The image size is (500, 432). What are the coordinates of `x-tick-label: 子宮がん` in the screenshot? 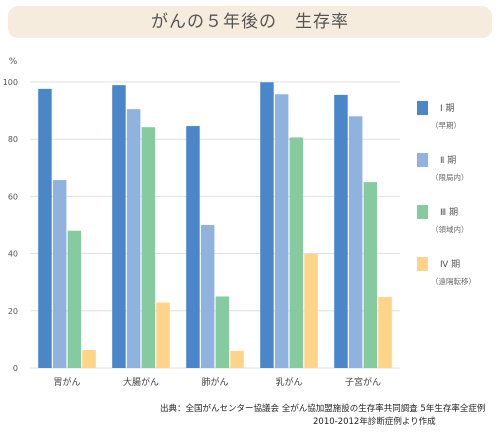 It's located at (363, 382).